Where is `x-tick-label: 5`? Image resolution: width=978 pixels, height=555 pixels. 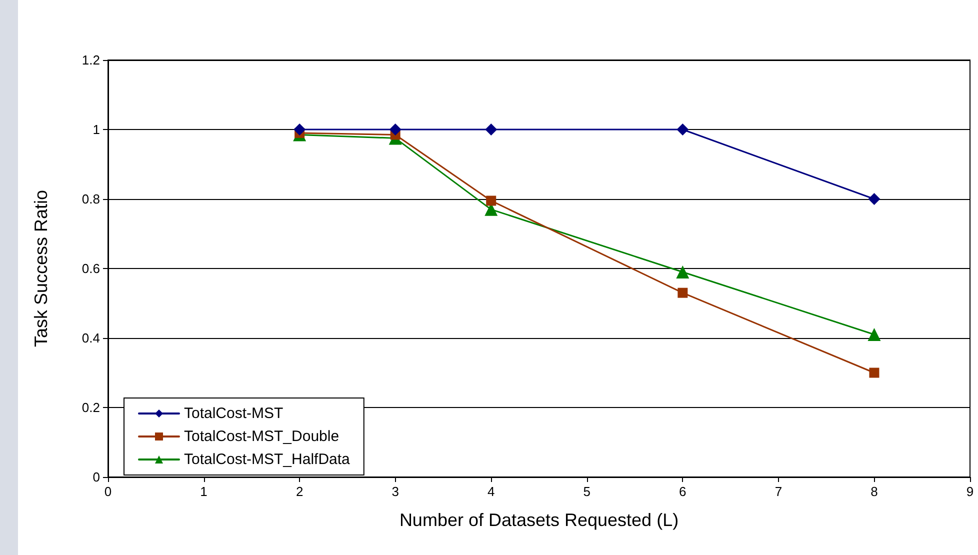
x-tick-label: 5 is located at coordinates (587, 491).